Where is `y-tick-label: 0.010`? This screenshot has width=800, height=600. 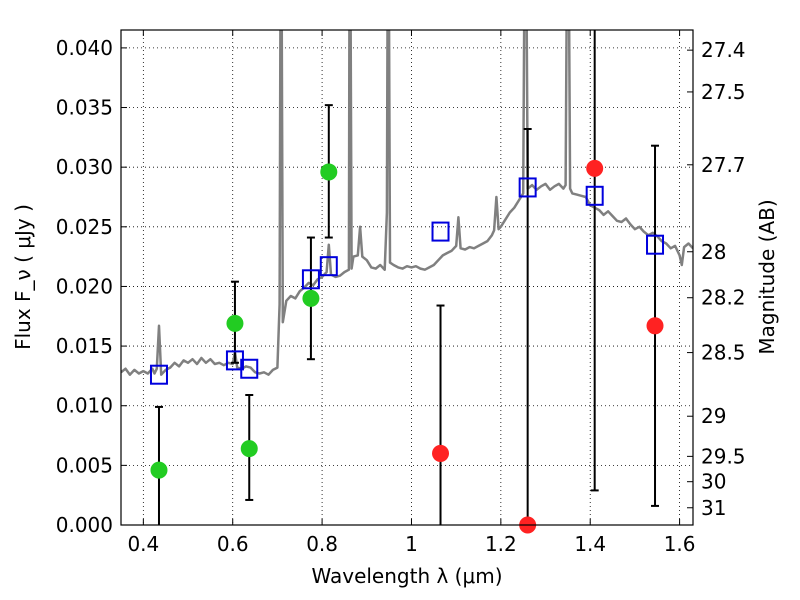 y-tick-label: 0.010 is located at coordinates (84, 406).